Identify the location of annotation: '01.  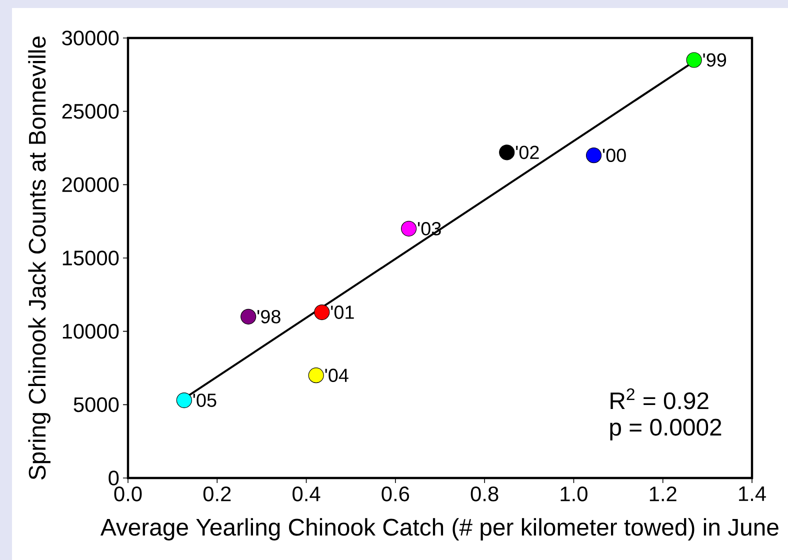
(342, 312).